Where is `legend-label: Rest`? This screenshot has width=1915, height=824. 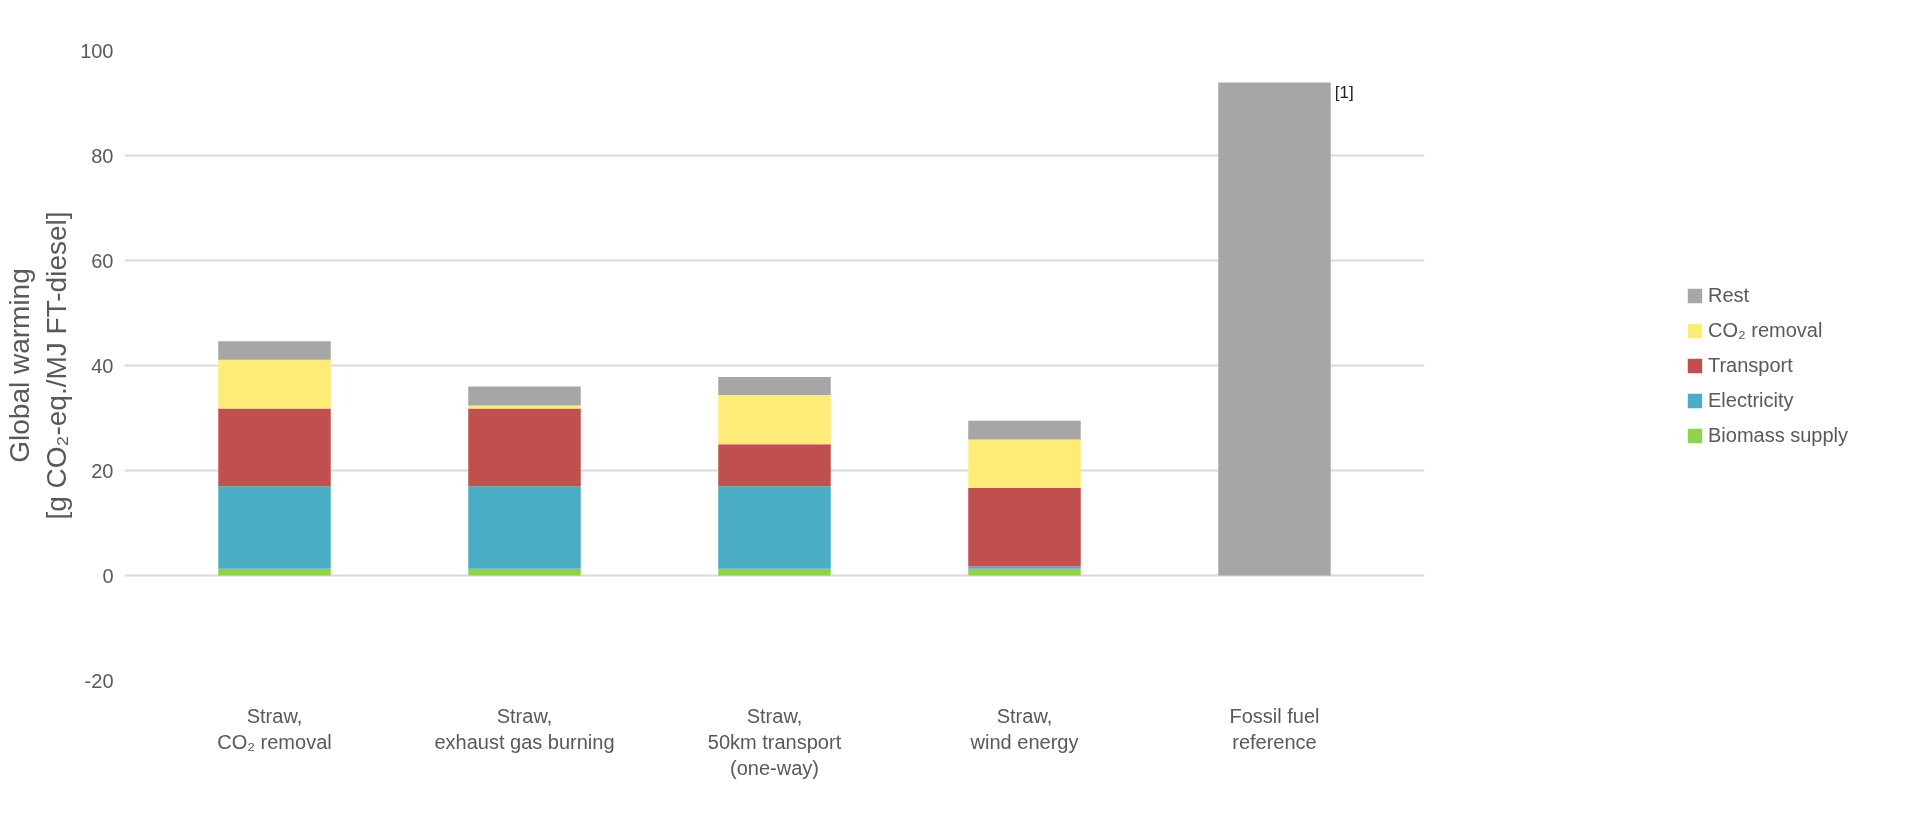
legend-label: Rest is located at coordinates (1728, 295).